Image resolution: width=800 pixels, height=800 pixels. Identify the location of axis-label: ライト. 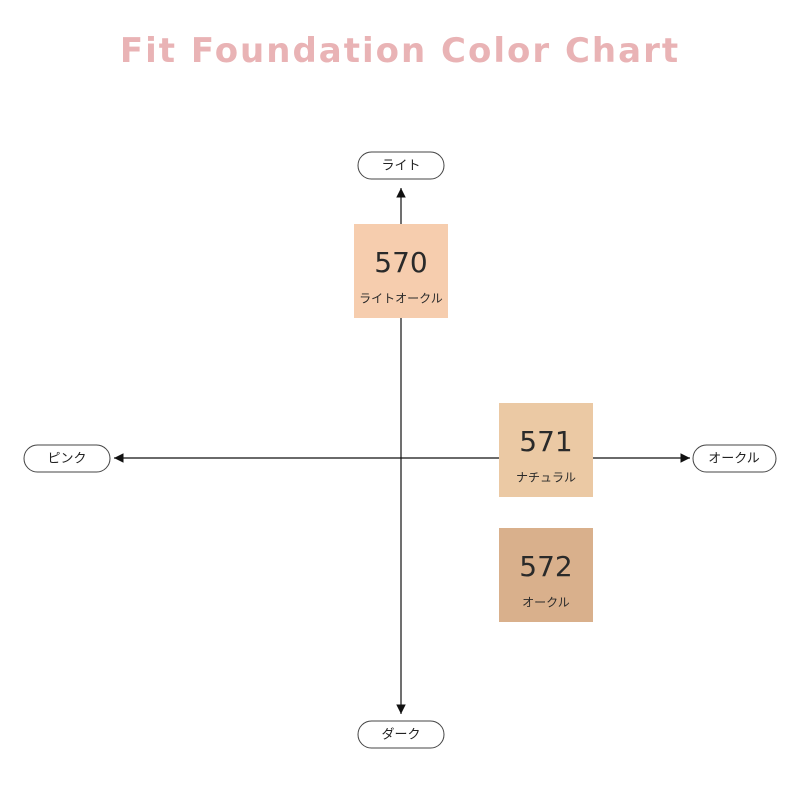
(400, 166).